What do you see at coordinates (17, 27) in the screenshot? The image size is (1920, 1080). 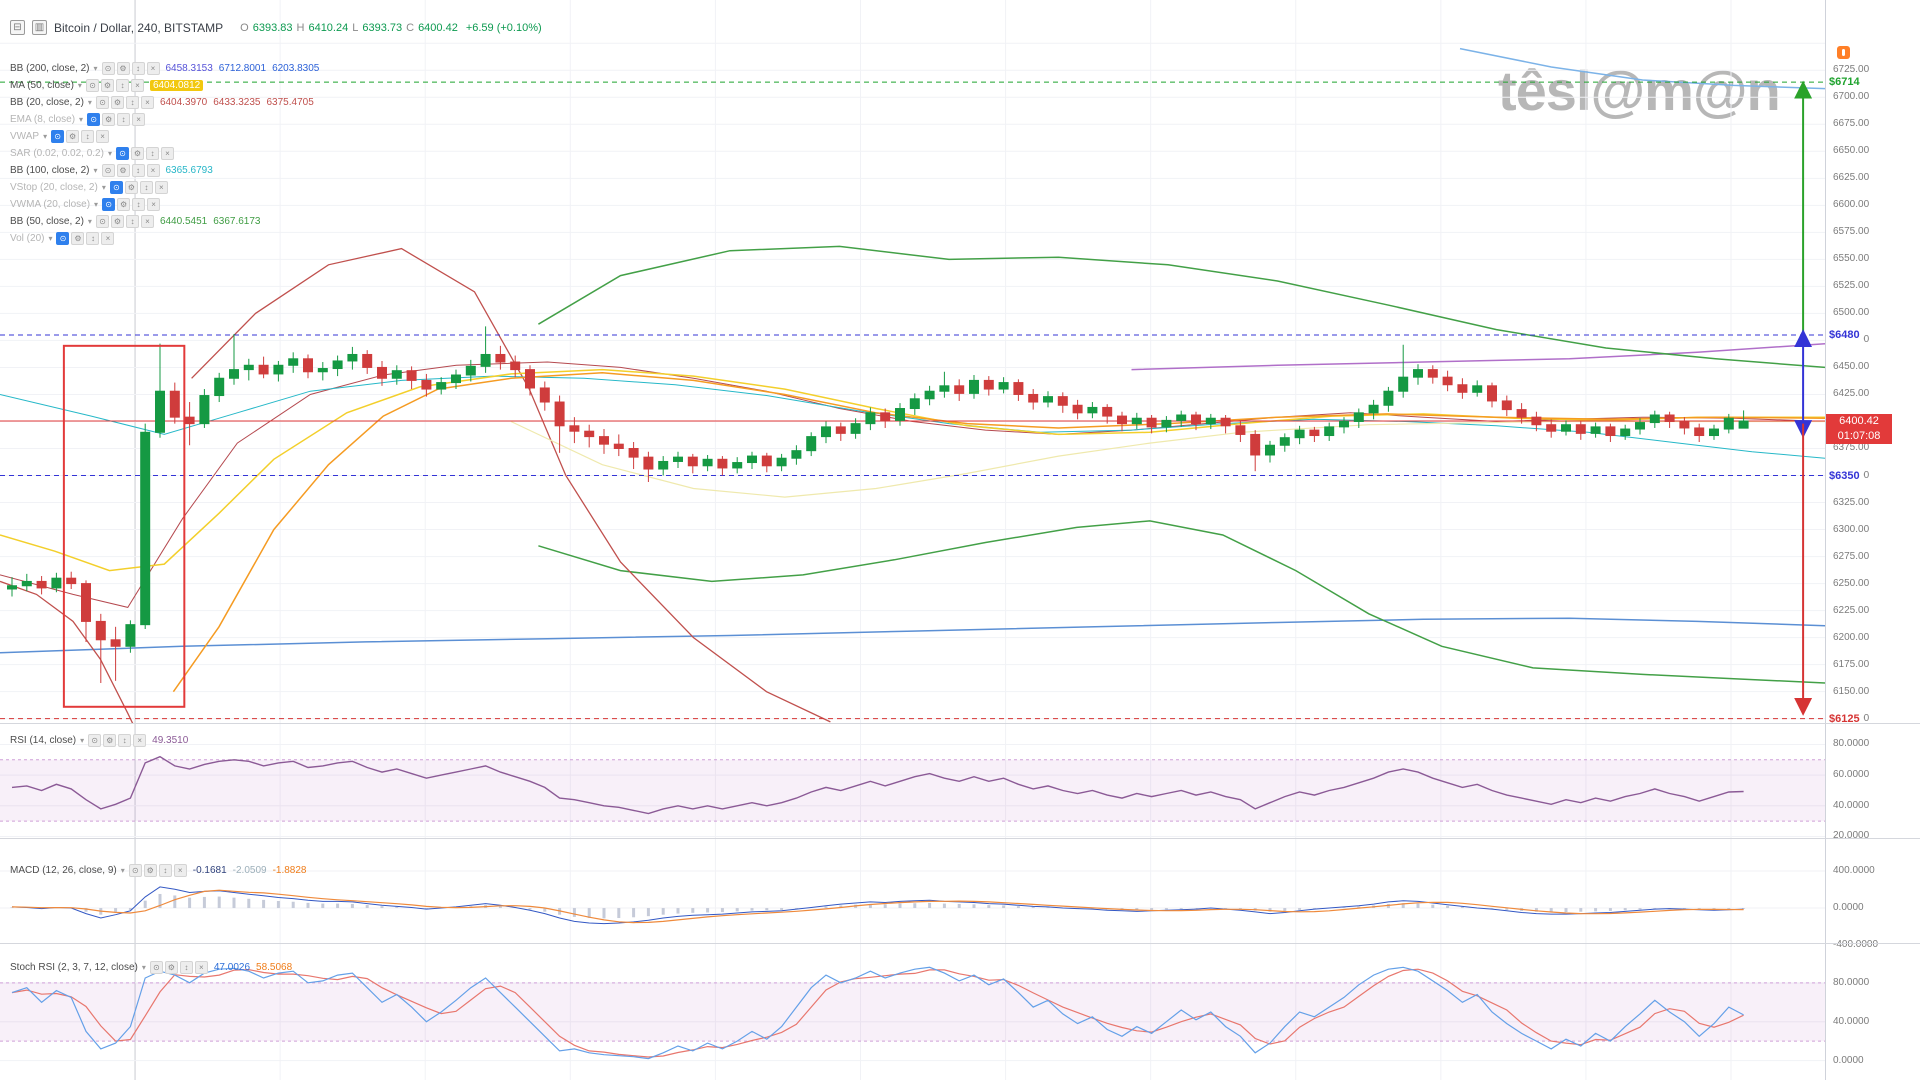 I see `collapse-icon: ⊟` at bounding box center [17, 27].